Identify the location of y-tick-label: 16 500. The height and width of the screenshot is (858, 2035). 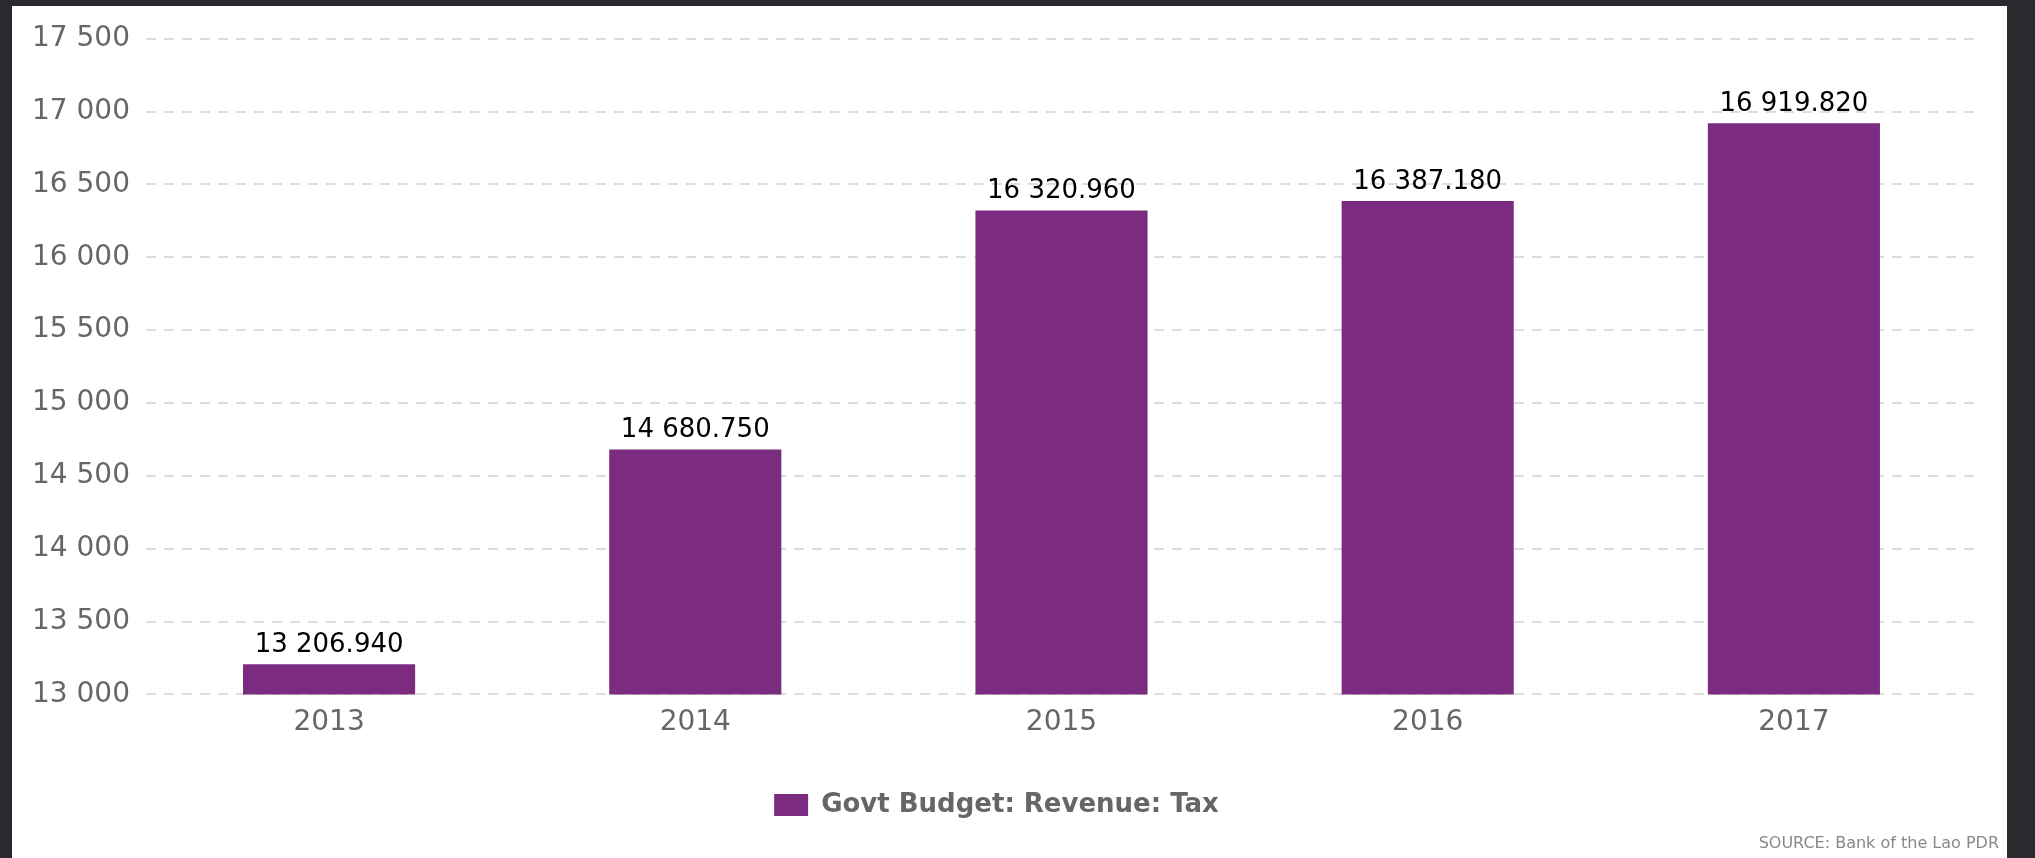
(80, 182).